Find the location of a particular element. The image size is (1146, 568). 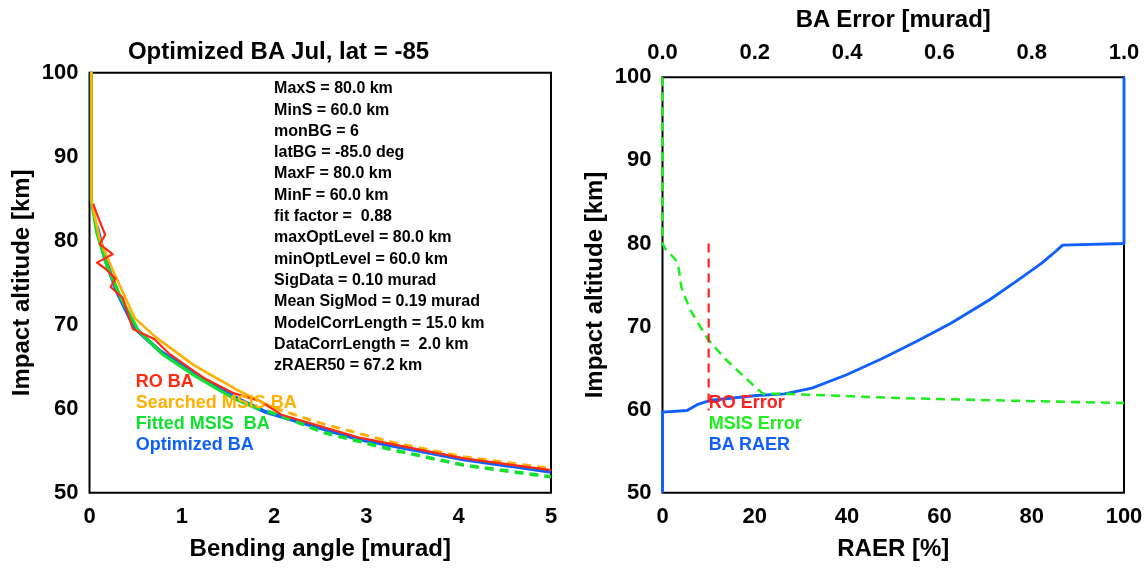

series-label: RO BA is located at coordinates (164, 380).